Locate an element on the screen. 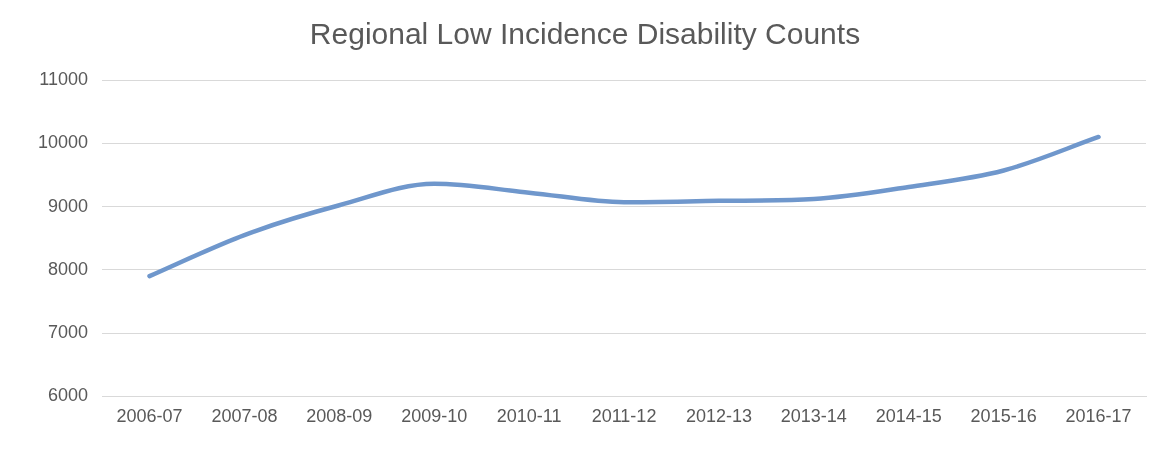  x-tick-label: 2014-15 is located at coordinates (908, 416).